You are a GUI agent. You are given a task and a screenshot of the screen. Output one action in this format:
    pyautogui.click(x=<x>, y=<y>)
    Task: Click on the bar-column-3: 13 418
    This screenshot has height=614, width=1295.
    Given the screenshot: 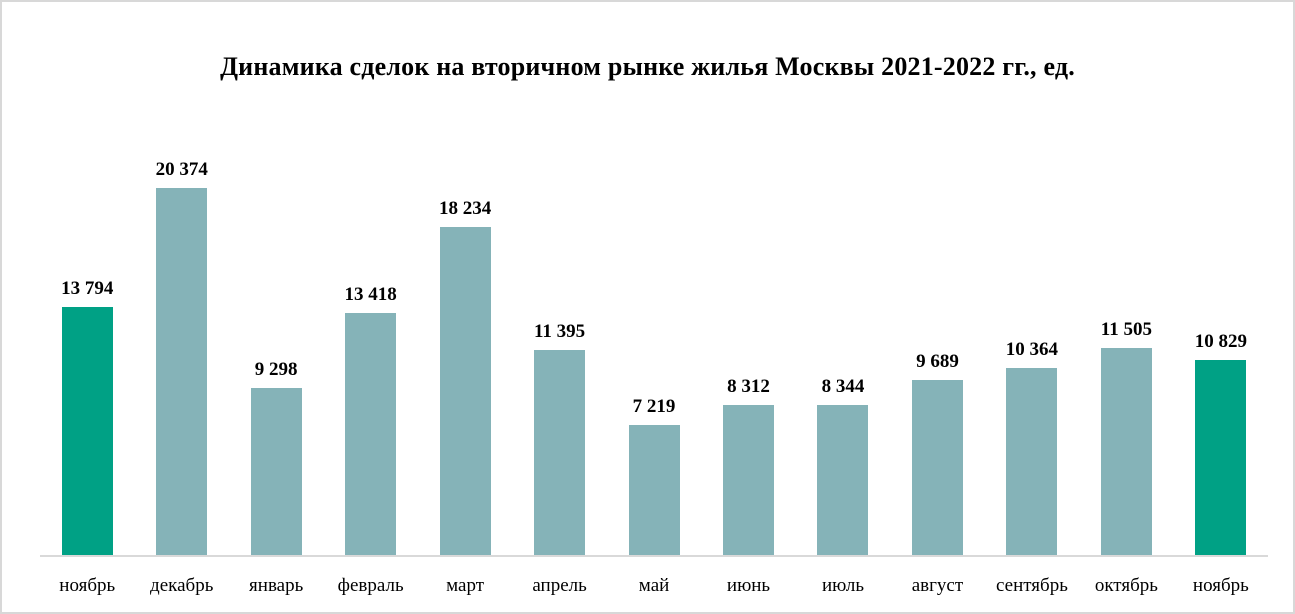 What is the action you would take?
    pyautogui.click(x=370, y=419)
    